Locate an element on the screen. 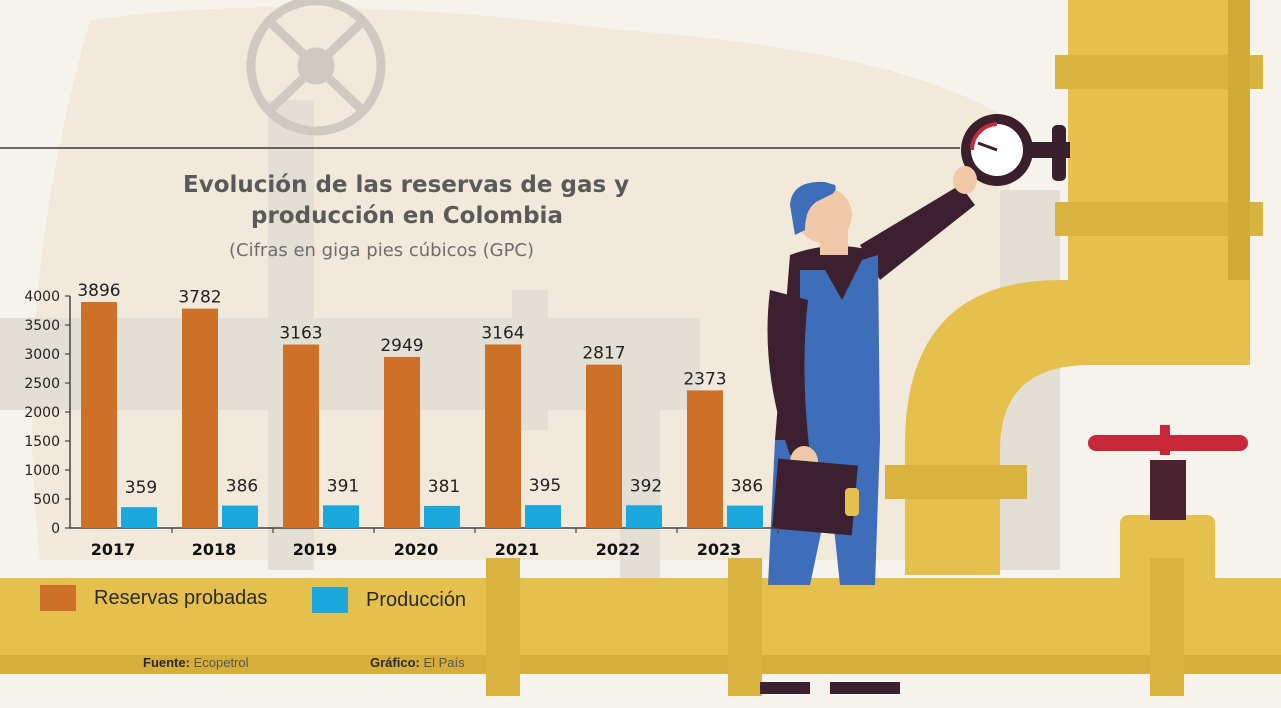  data-label-reservas: 2949 is located at coordinates (401, 346).